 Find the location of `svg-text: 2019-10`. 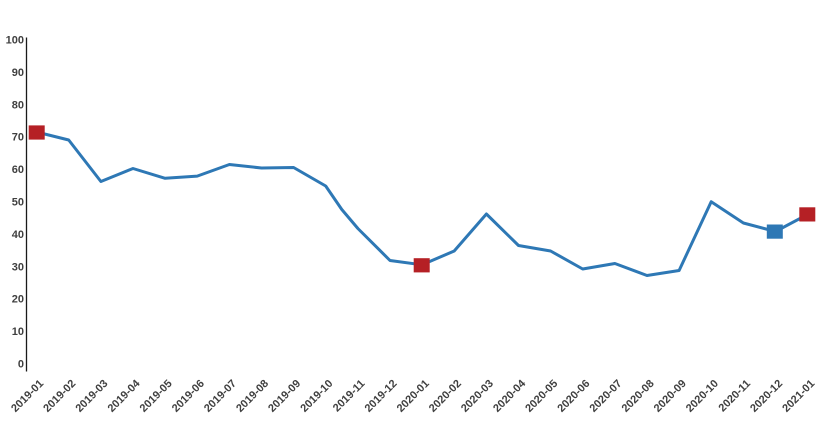

svg-text: 2019-10 is located at coordinates (316, 396).